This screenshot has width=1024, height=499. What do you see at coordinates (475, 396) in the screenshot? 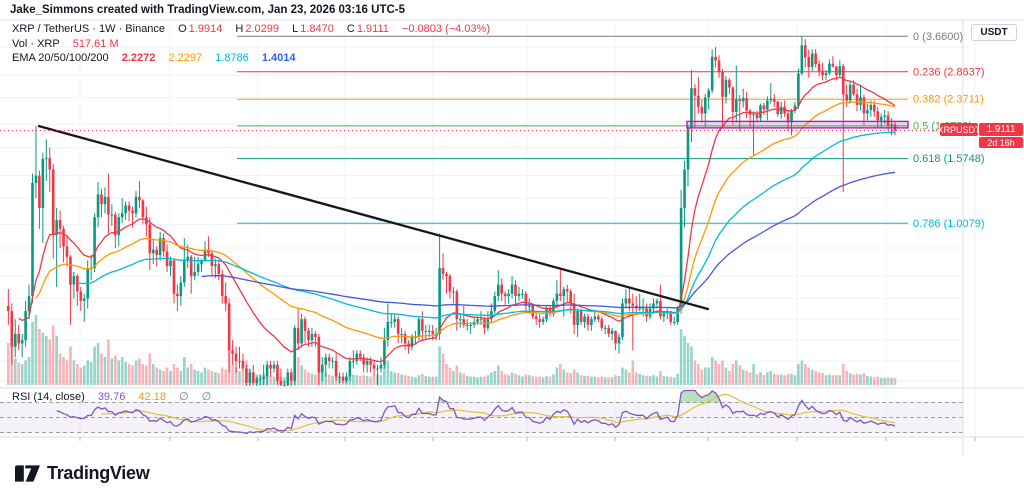
I see `rsi-overbought-fill` at bounding box center [475, 396].